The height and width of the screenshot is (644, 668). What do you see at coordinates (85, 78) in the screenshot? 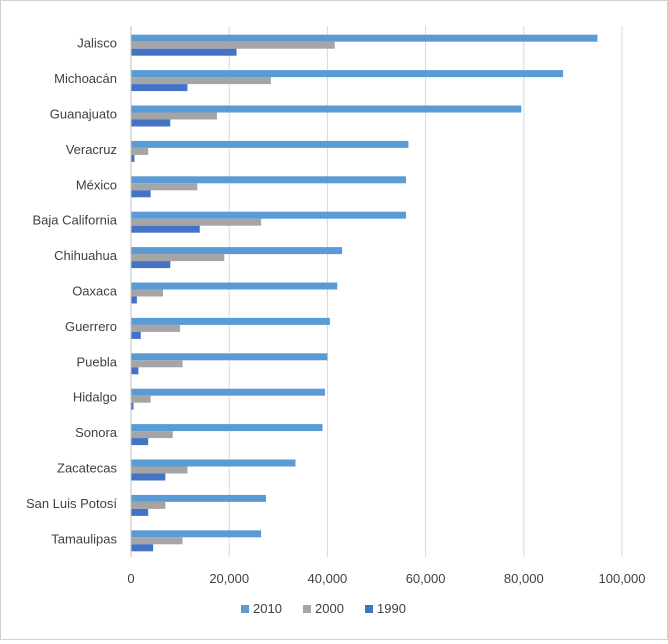
I see `y-tick-label: Michoacán` at bounding box center [85, 78].